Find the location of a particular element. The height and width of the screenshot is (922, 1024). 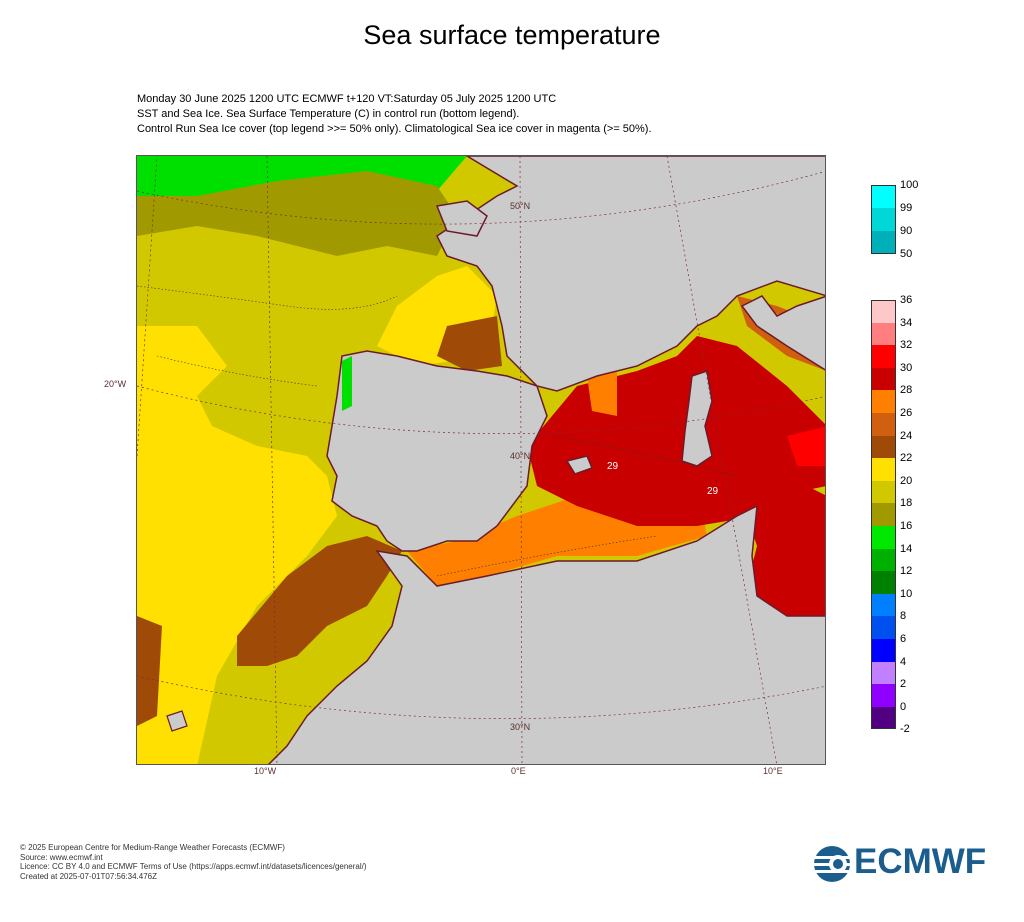

legend-tick-label: 32 is located at coordinates (906, 345).